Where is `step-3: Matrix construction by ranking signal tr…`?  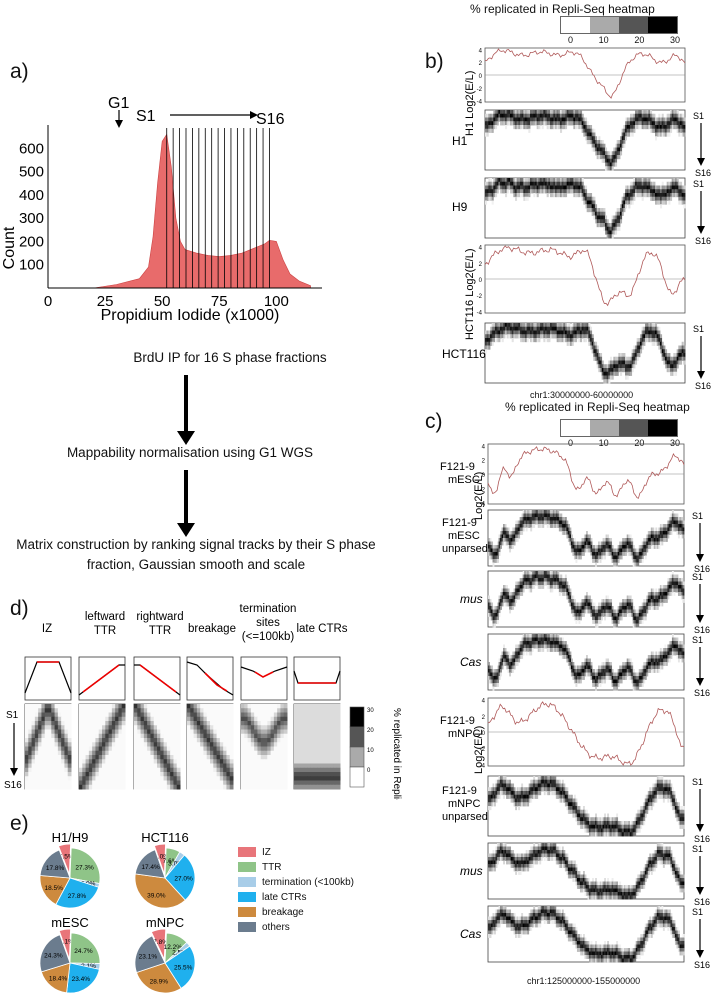
step-3: Matrix construction by ranking signal tr… is located at coordinates (196, 555).